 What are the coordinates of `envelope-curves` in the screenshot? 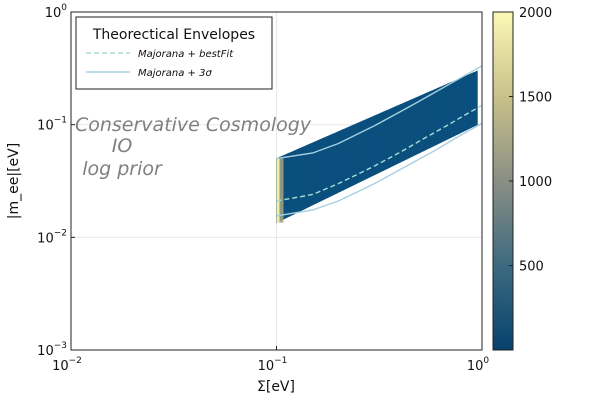 It's located at (379, 141).